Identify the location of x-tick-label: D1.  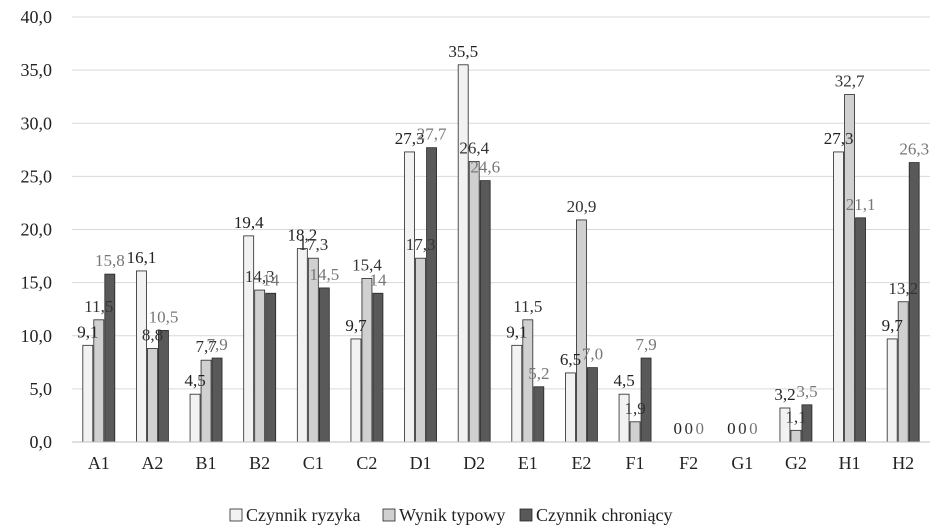
(421, 463).